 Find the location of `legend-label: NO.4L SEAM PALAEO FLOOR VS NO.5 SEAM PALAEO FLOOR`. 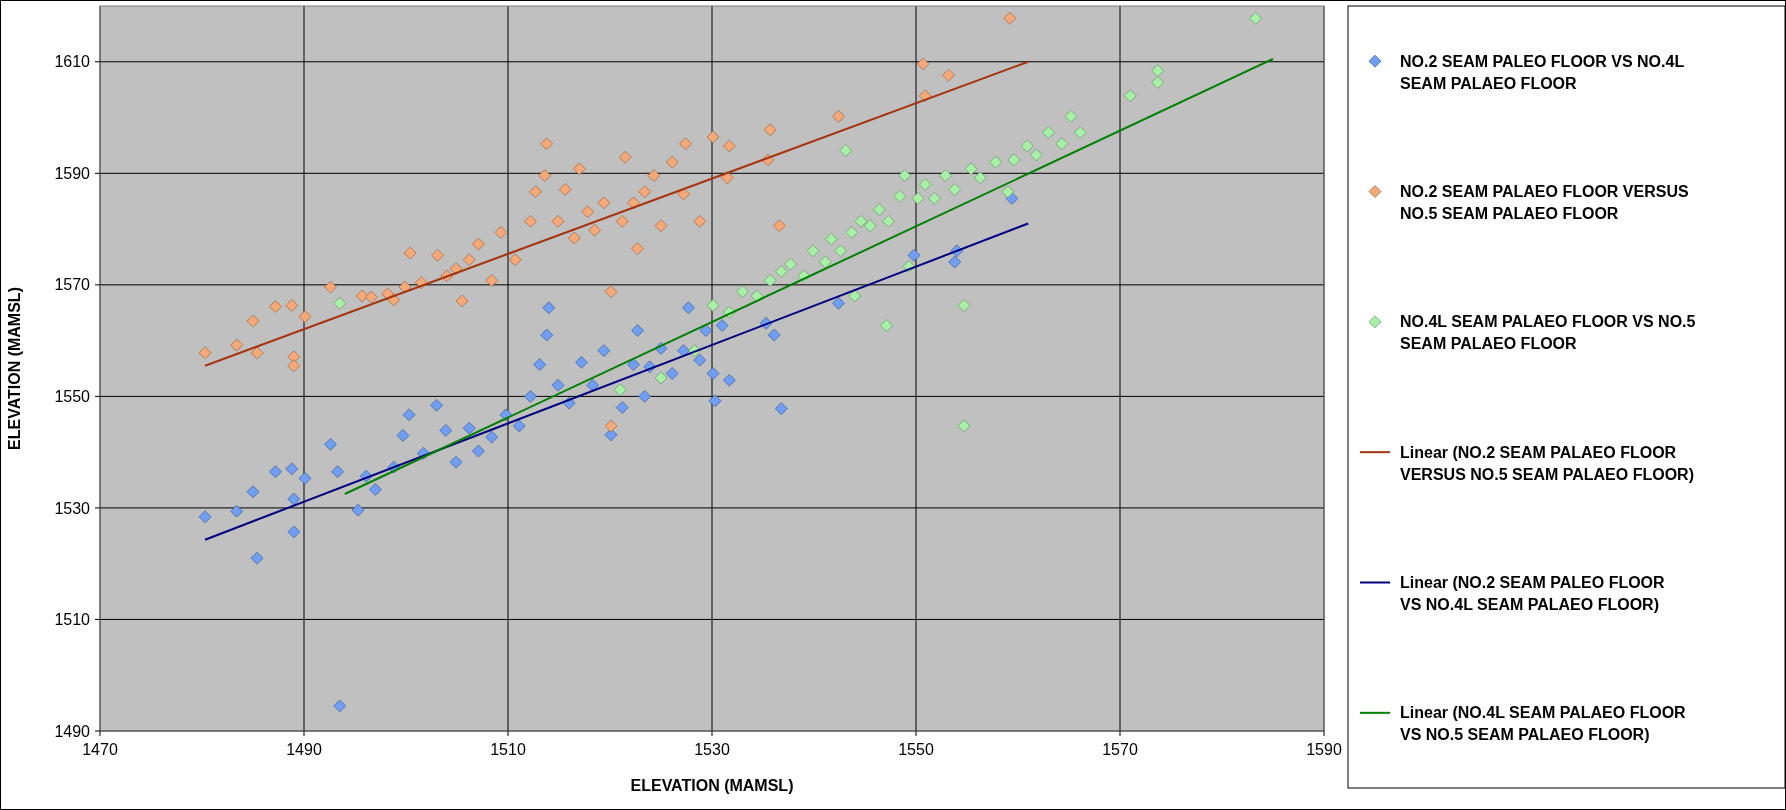

legend-label: NO.4L SEAM PALAEO FLOOR VS NO.5 SEAM PALAEO FLOOR is located at coordinates (1548, 333).